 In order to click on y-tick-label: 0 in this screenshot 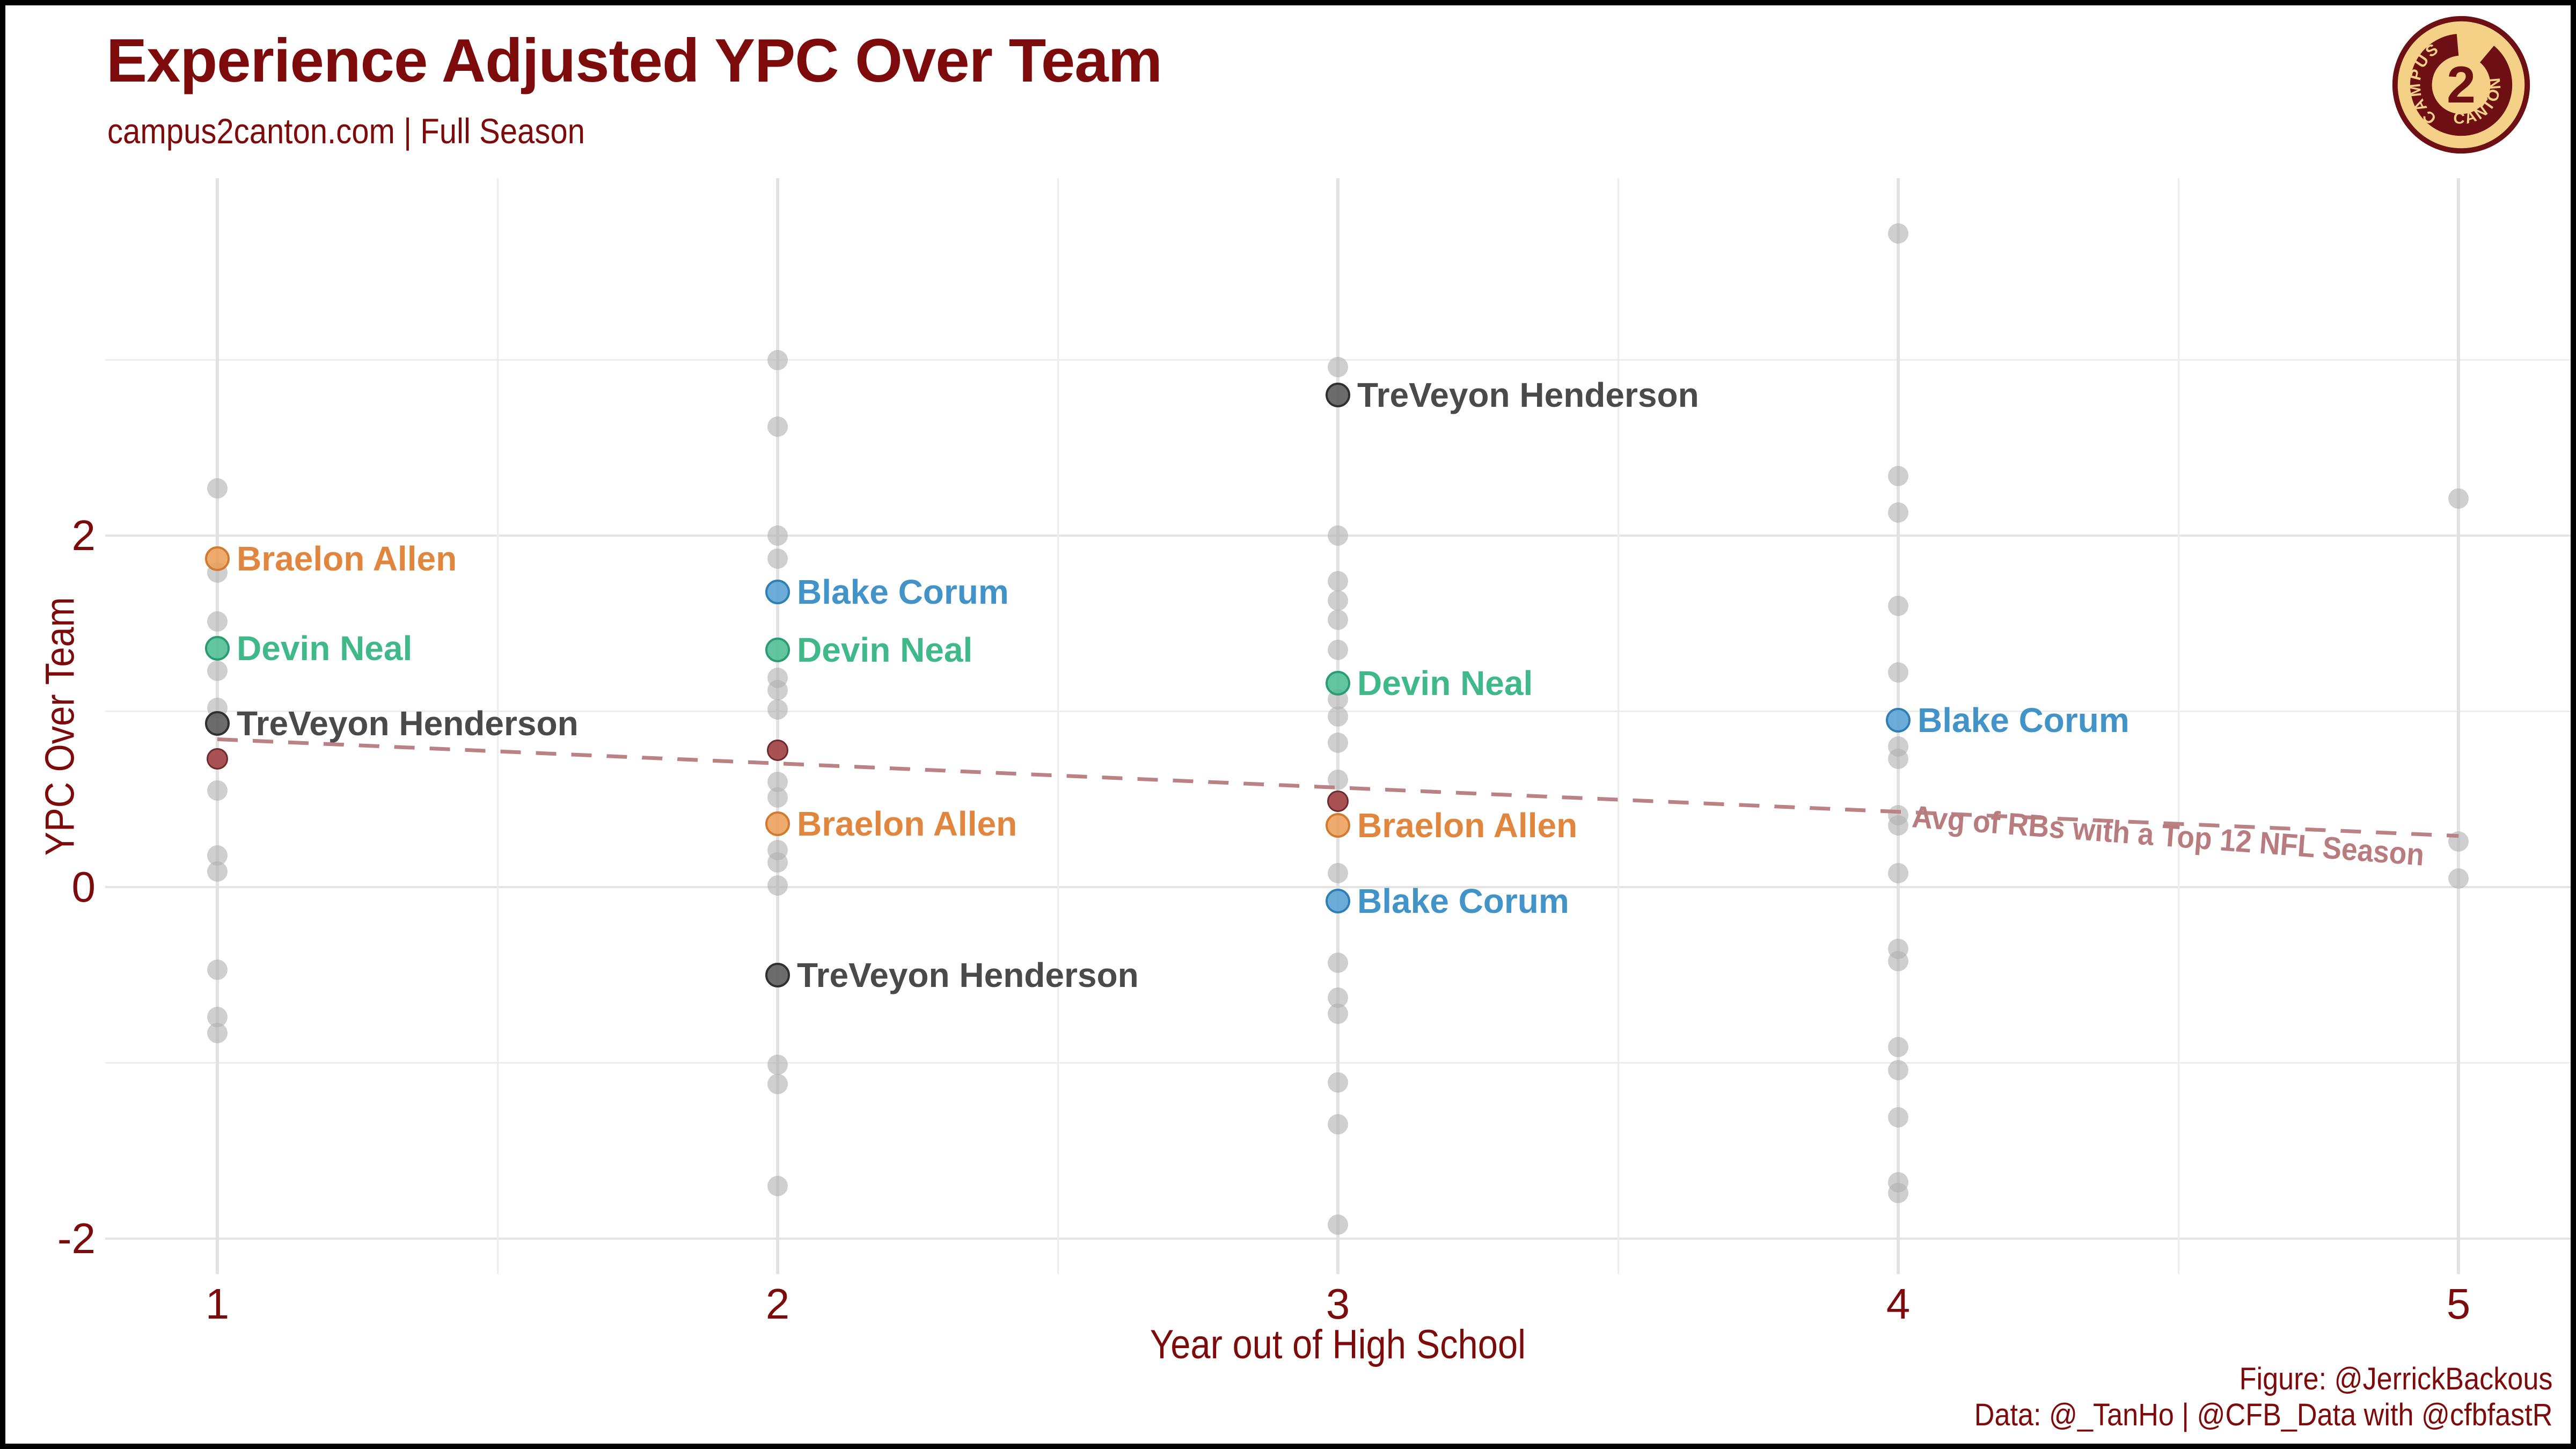, I will do `click(83, 887)`.